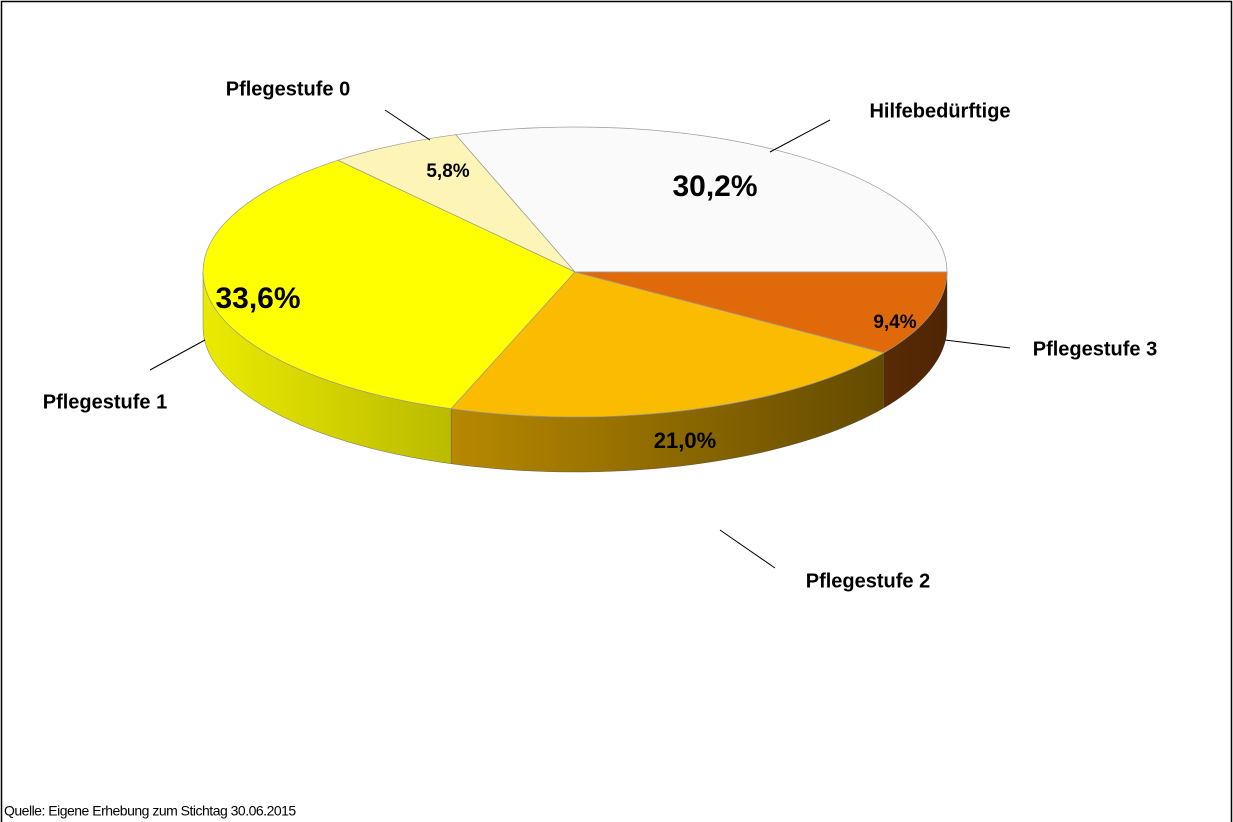 This screenshot has height=822, width=1233. Describe the element at coordinates (714, 186) in the screenshot. I see `data-label: 30,2%` at that location.